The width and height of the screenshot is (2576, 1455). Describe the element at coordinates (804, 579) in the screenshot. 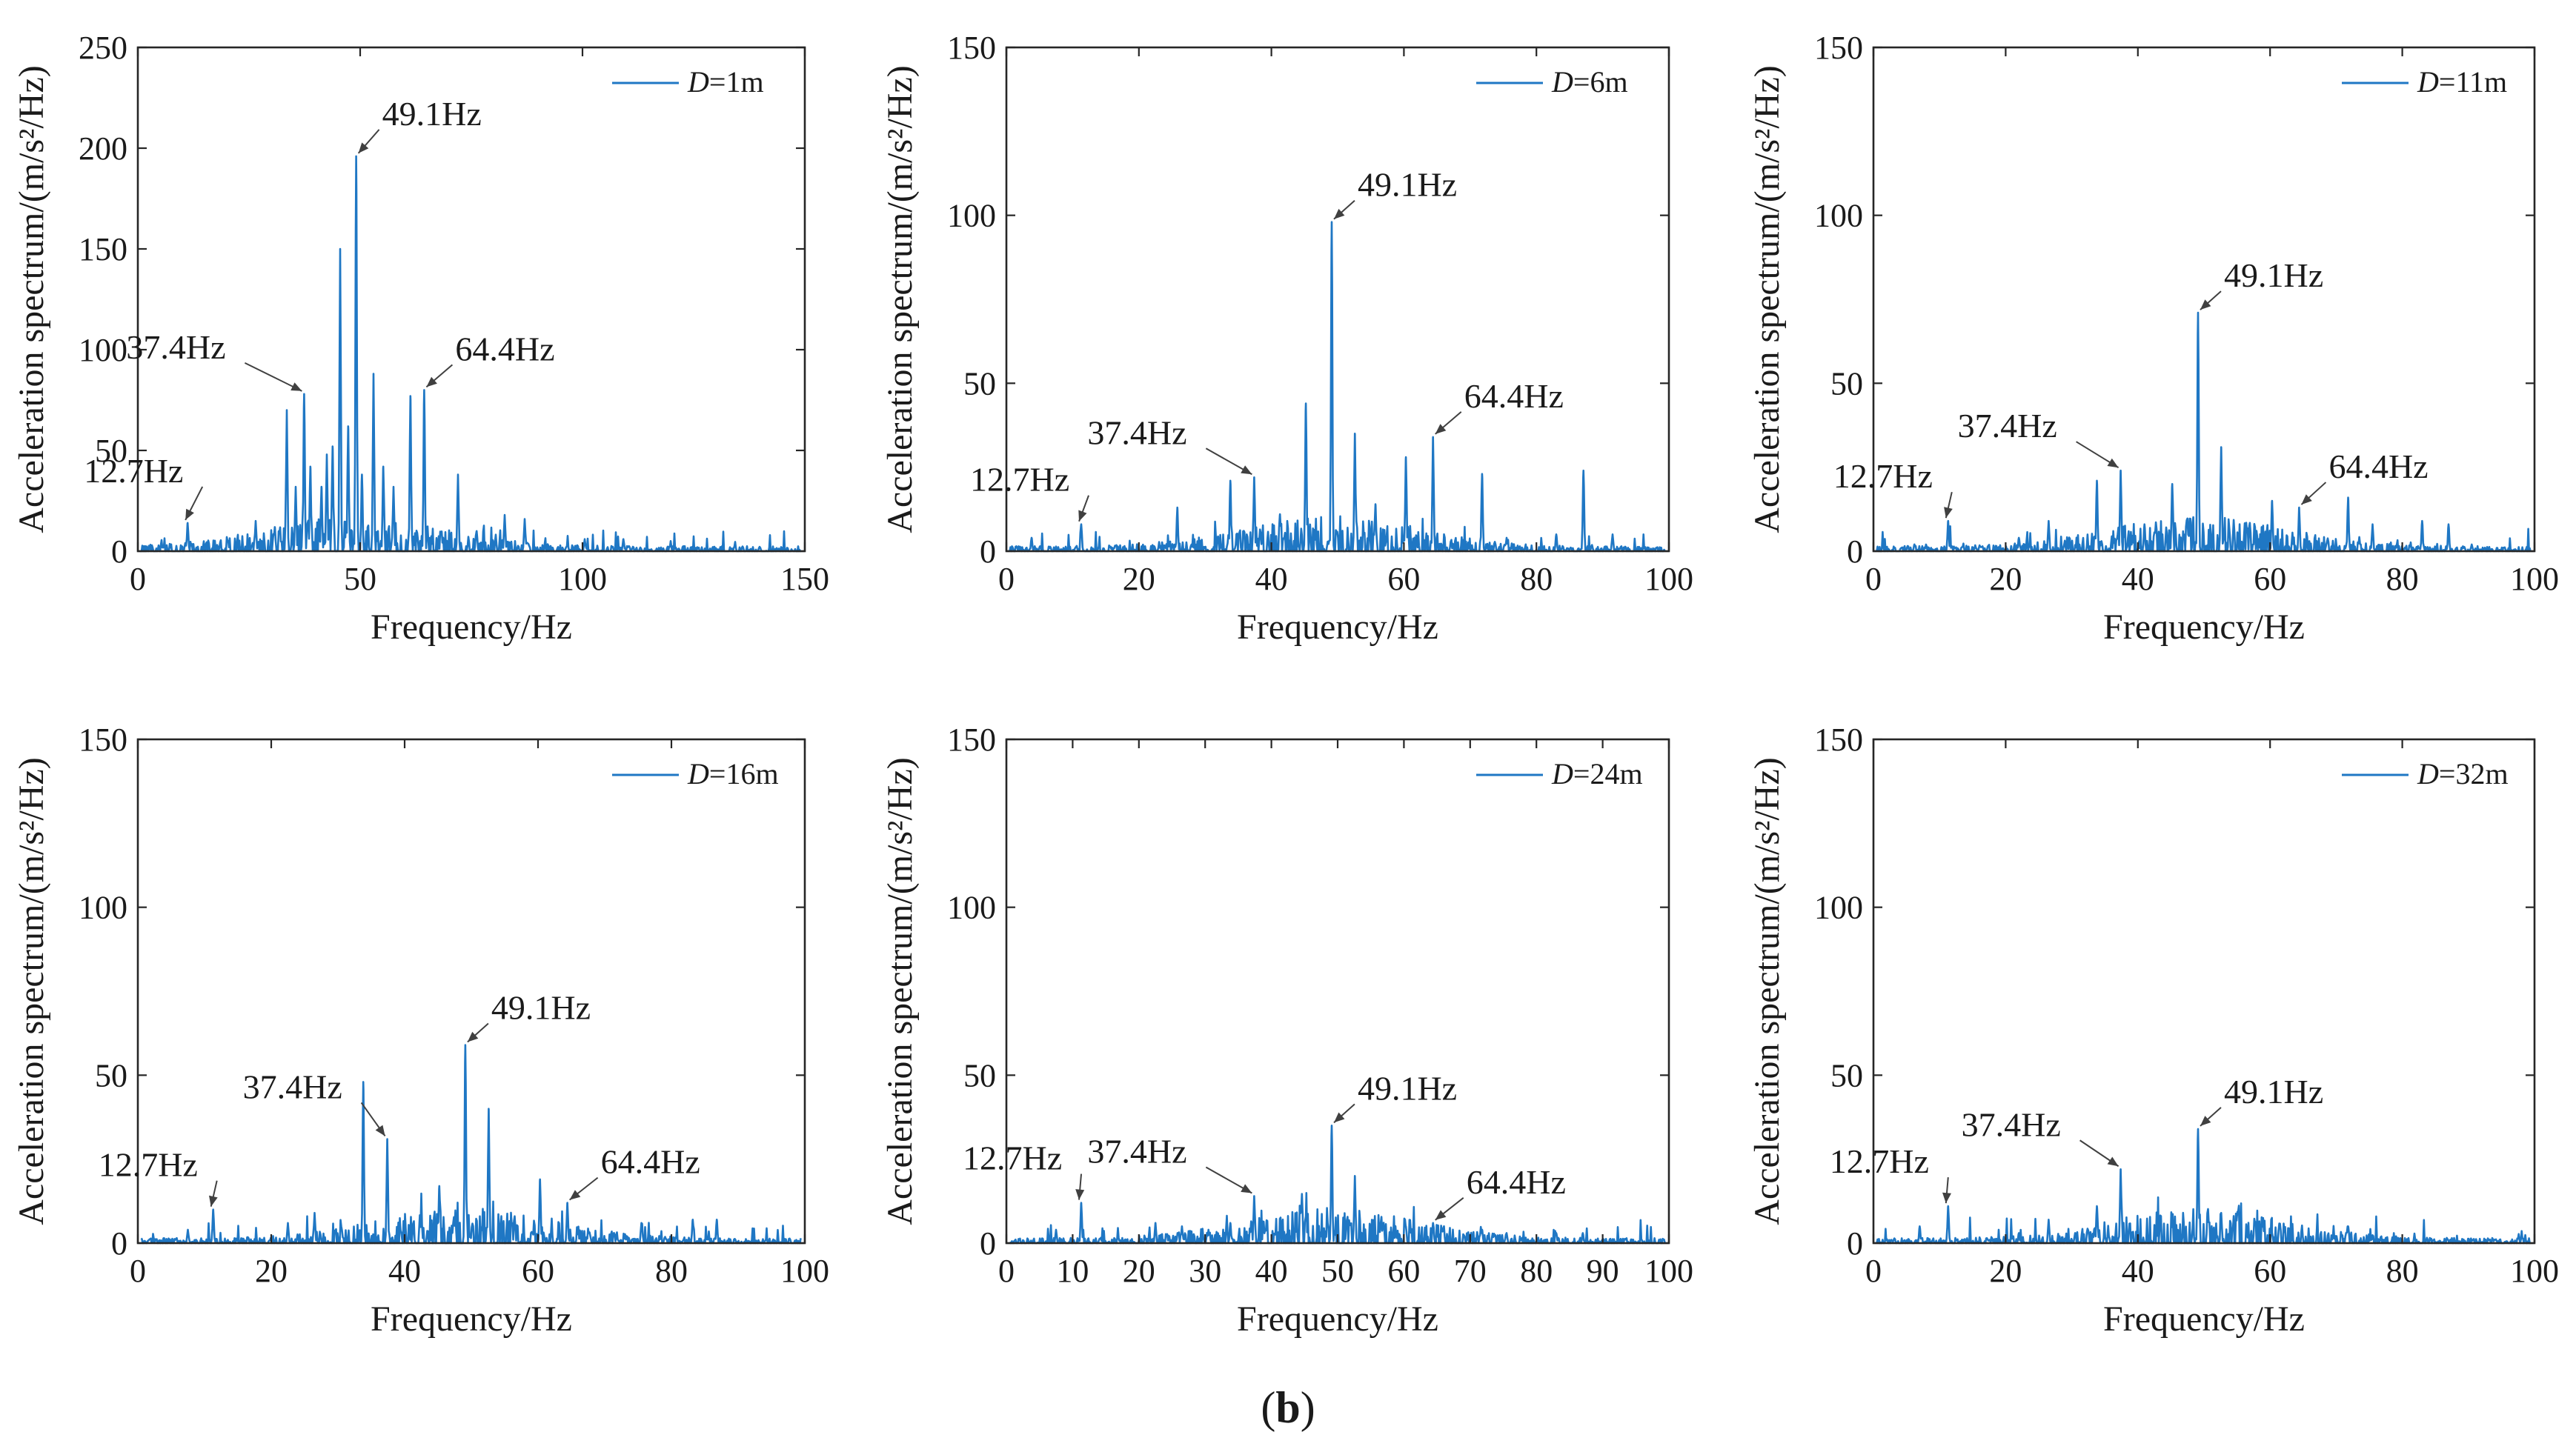

I see `x-tick-label: 150` at that location.